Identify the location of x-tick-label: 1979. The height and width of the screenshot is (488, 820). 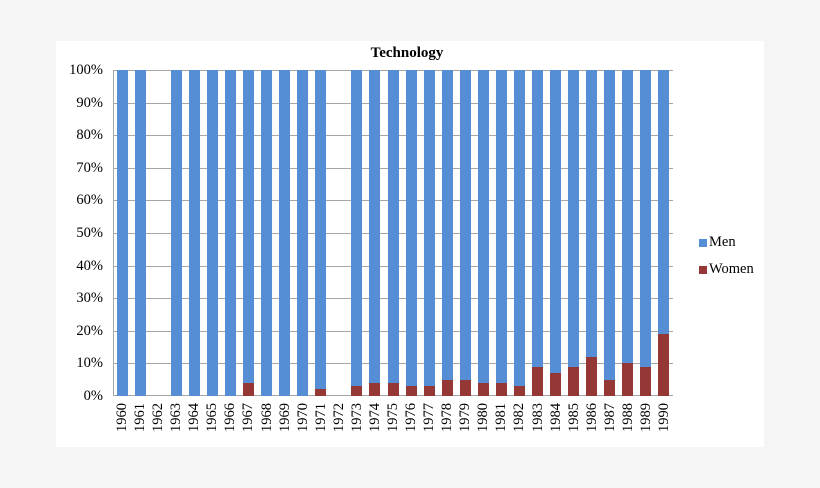
(465, 417).